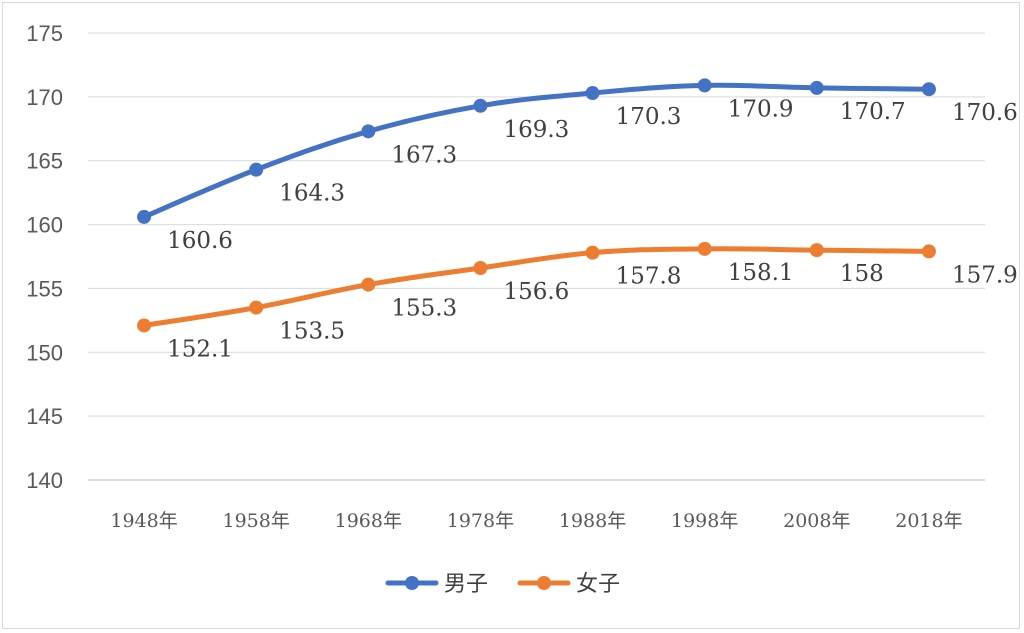 The image size is (1024, 633). Describe the element at coordinates (816, 521) in the screenshot. I see `x-tick-label: 2008年` at that location.